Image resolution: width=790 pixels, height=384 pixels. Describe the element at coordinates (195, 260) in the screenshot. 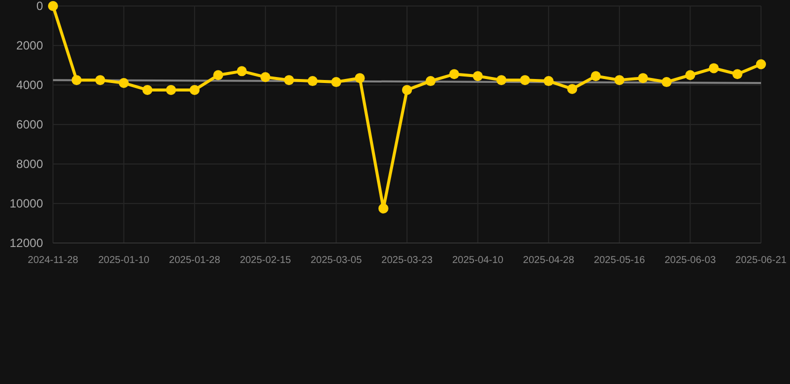

I see `x-tick-label: 2025-01-28` at that location.